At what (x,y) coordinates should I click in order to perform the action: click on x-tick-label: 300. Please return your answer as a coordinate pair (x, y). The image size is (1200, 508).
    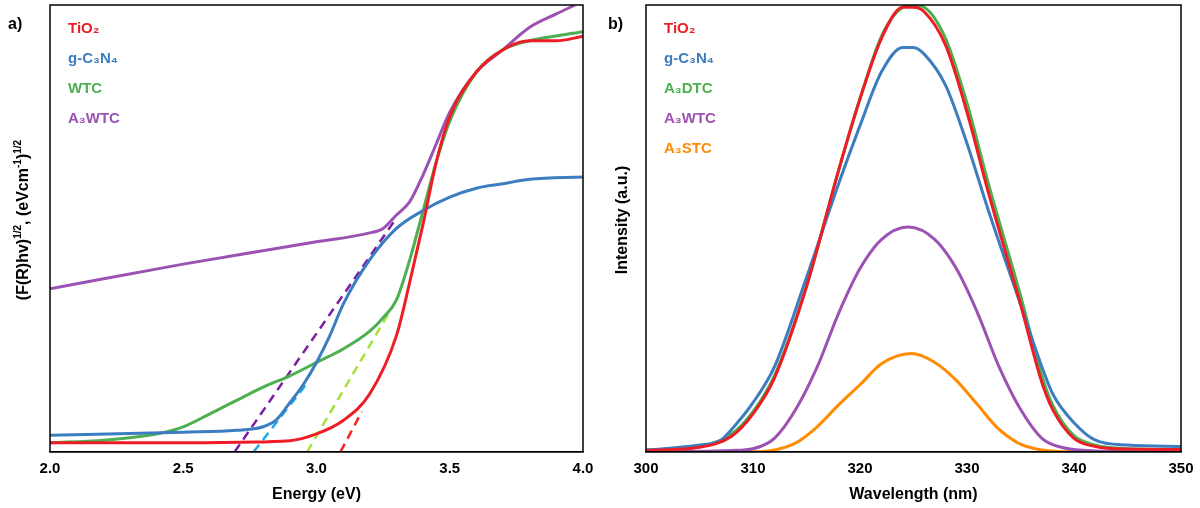
    Looking at the image, I should click on (646, 467).